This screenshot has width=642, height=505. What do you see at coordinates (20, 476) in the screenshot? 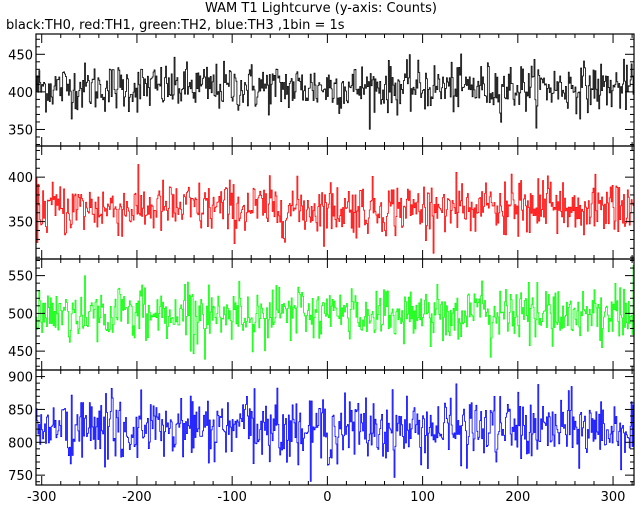
I see `y-tick-label: 750` at bounding box center [20, 476].